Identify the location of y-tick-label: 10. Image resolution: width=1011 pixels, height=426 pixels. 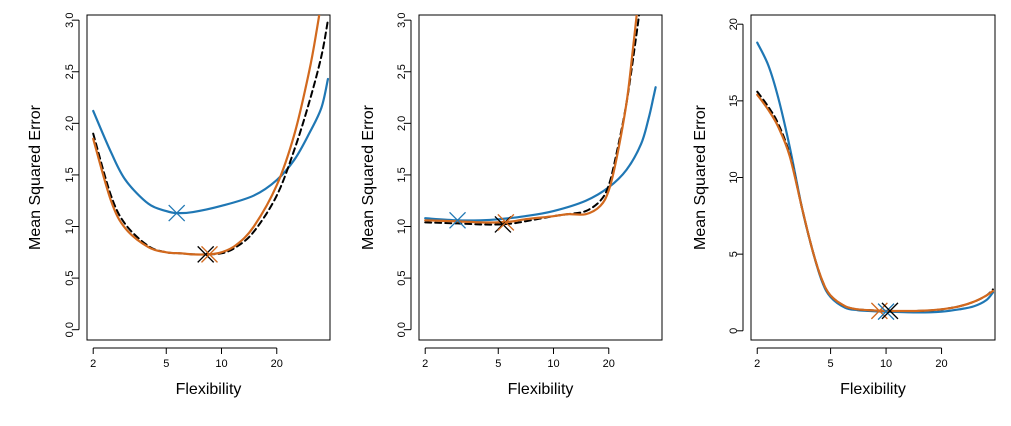
(734, 177).